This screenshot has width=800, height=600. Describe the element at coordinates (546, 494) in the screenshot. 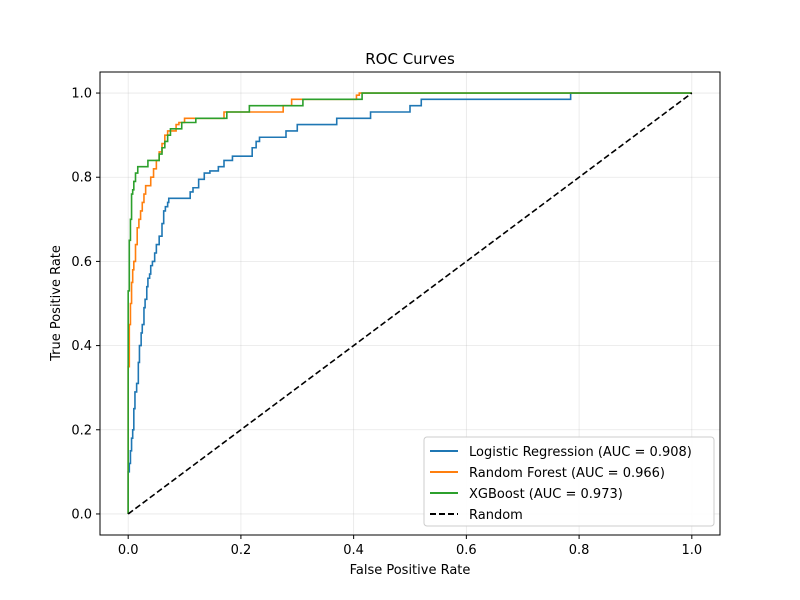

I see `legend-label-xgboost: XGBoost (AUC = 0.973)` at that location.